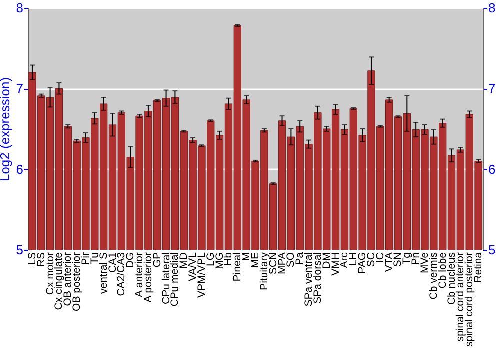 The height and width of the screenshot is (350, 500). What do you see at coordinates (20, 8) in the screenshot?
I see `y-tick-label: 8` at bounding box center [20, 8].